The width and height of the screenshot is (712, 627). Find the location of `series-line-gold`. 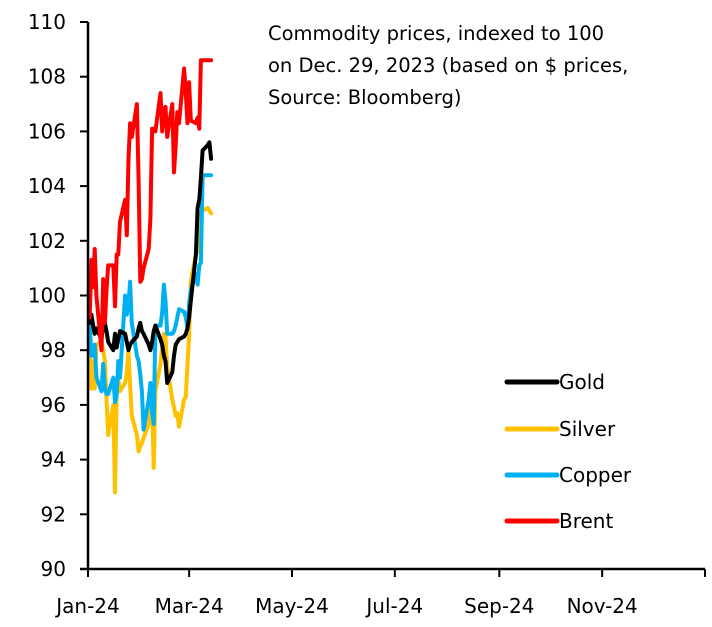

series-line-gold is located at coordinates (150, 262).